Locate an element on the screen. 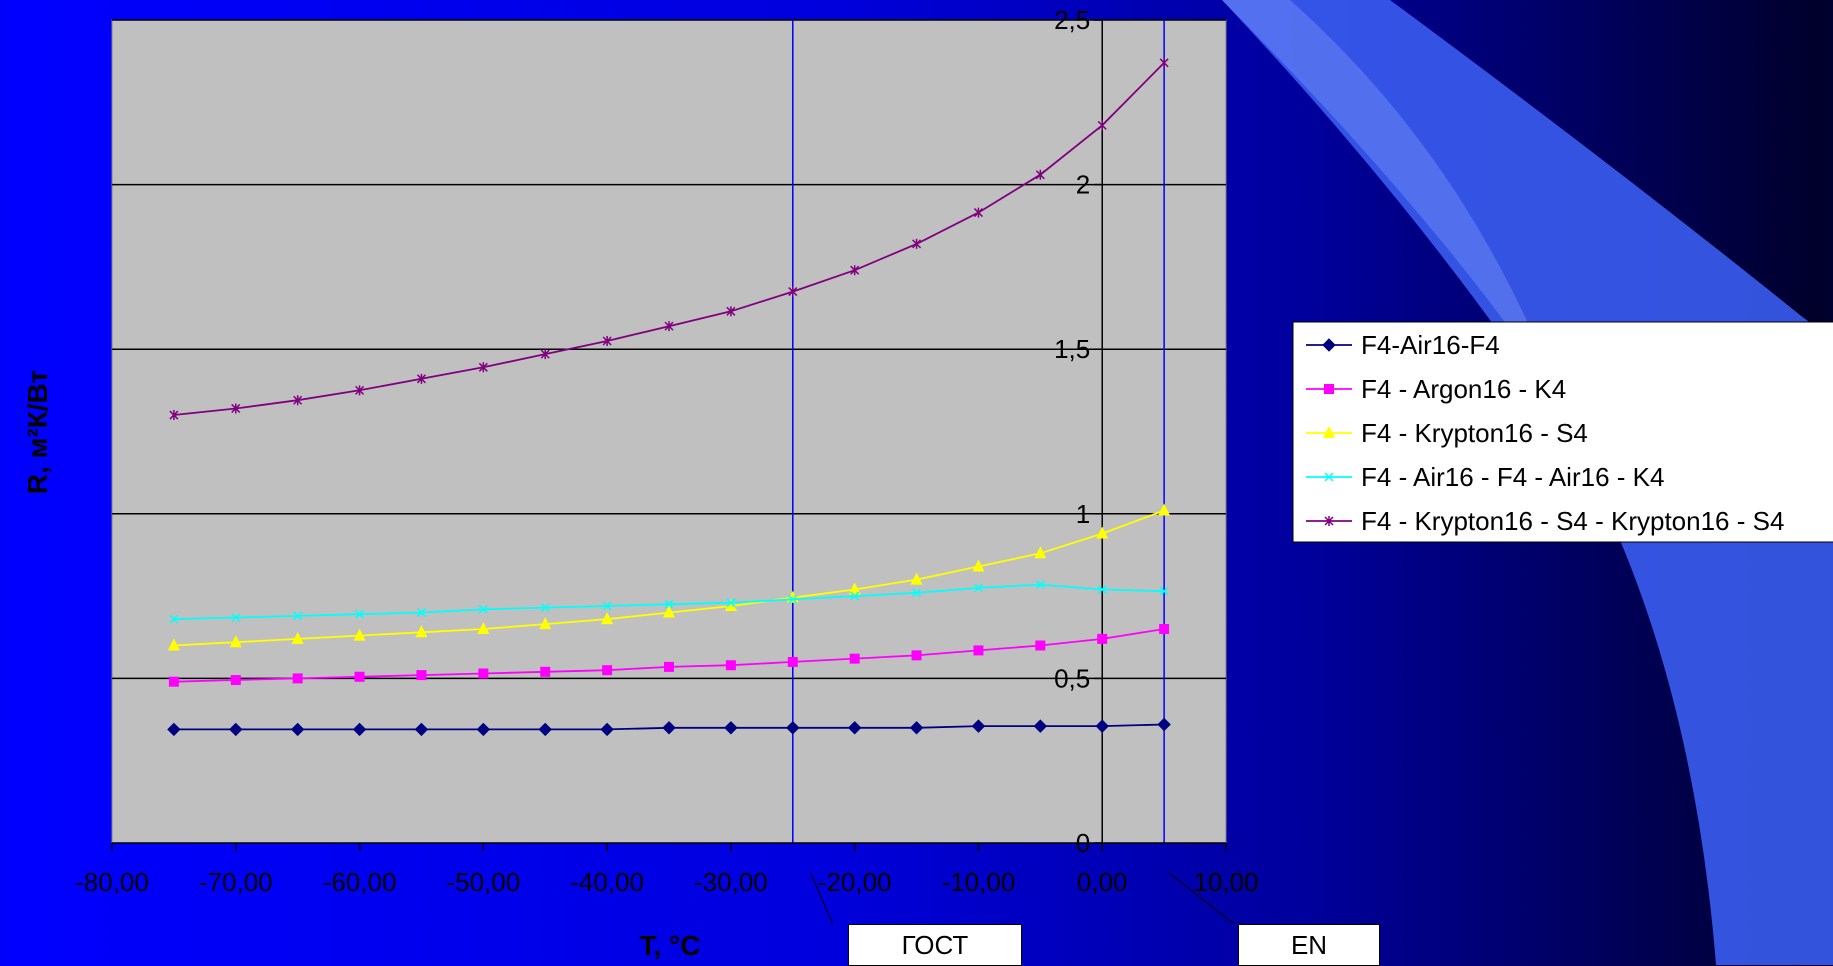 The width and height of the screenshot is (1833, 966). callout-en-label: EN is located at coordinates (1309, 945).